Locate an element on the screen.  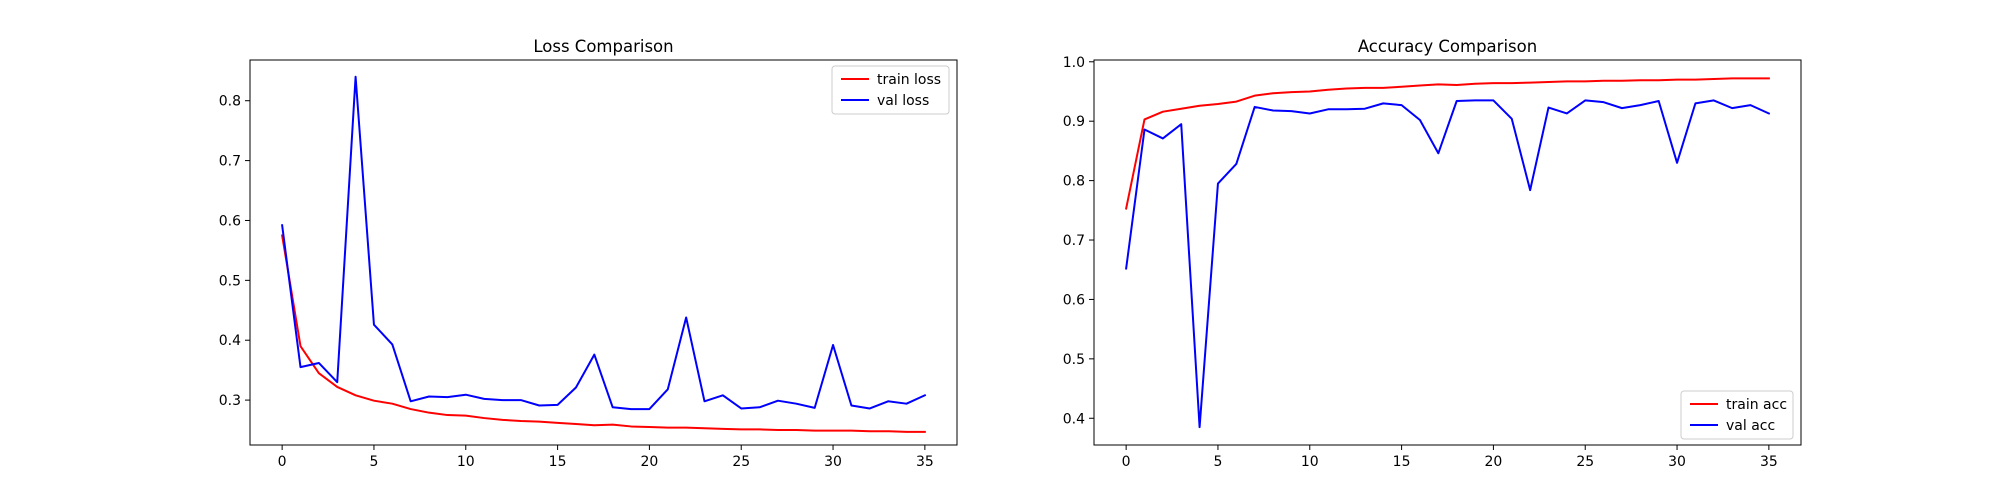
train-loss-line is located at coordinates (603, 333).